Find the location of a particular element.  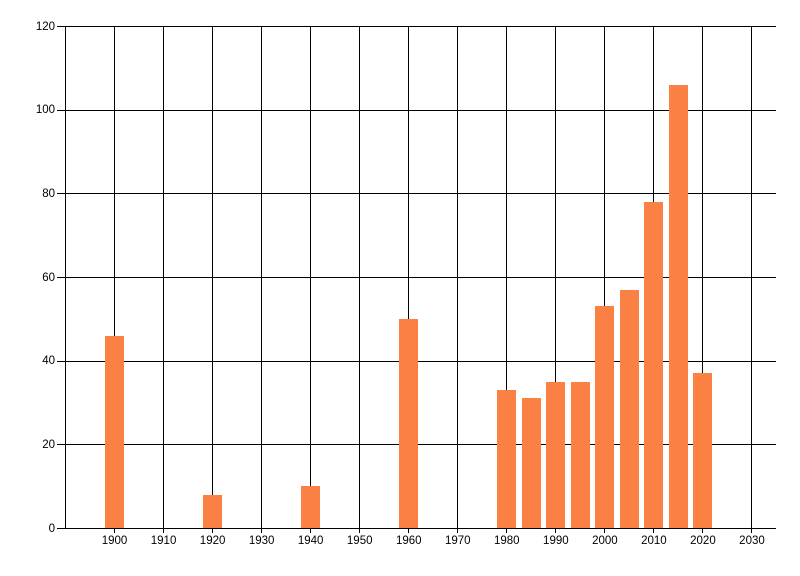

x-tick-label-1950: 1950 is located at coordinates (359, 541).